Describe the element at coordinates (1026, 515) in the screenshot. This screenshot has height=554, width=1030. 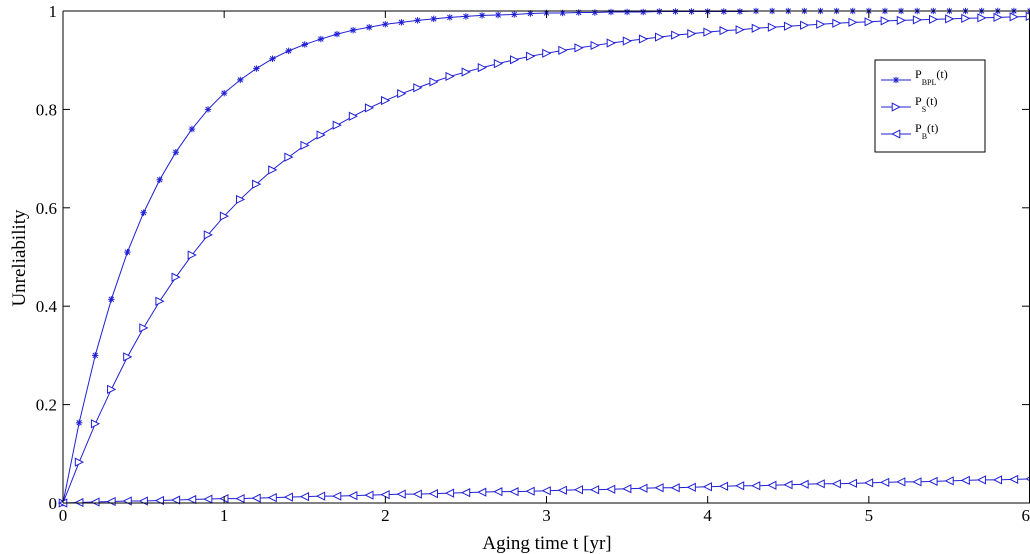
I see `x-tick-label: 6` at that location.